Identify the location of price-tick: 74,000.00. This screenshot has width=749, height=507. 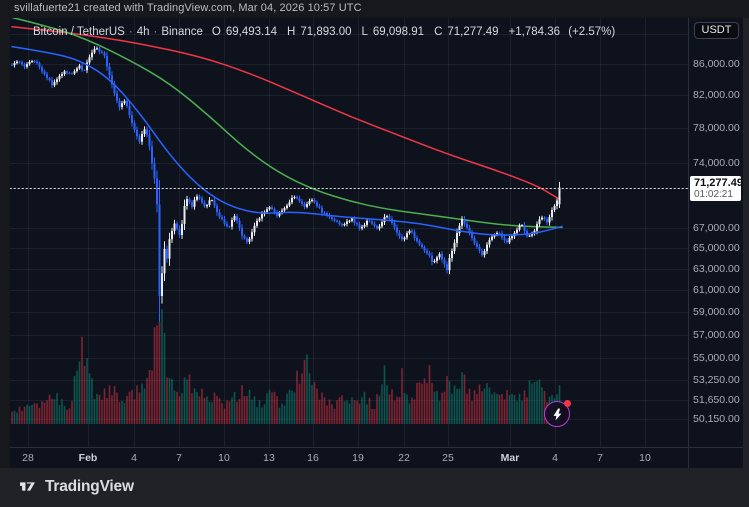
(716, 162).